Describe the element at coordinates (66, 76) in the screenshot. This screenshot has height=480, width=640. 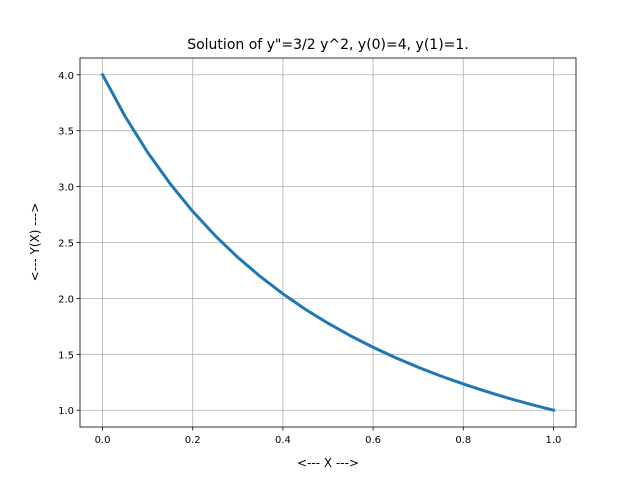
I see `y-tick-label: 4.0` at that location.